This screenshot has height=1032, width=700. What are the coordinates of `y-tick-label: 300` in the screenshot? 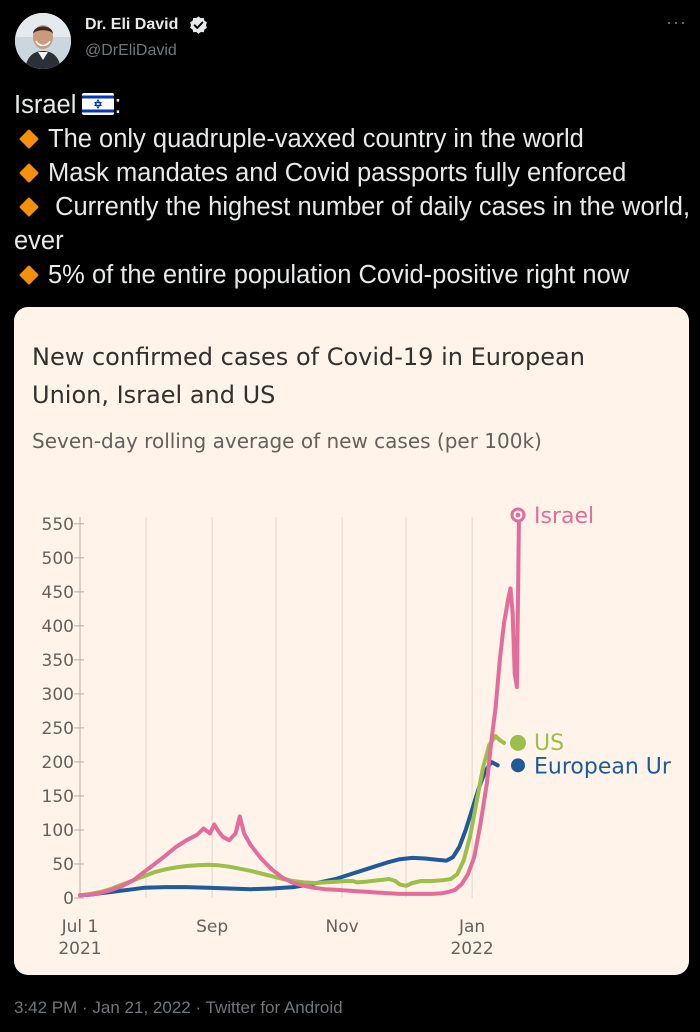 It's located at (58, 695).